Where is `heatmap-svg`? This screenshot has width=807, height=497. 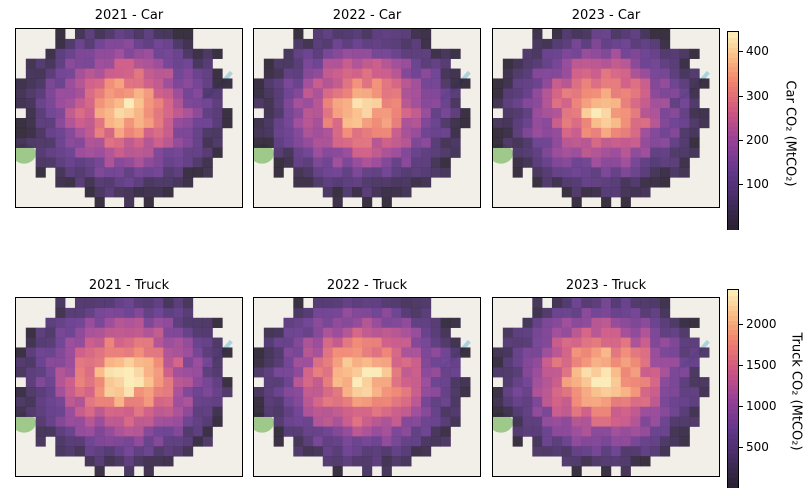 heatmap-svg is located at coordinates (129, 387).